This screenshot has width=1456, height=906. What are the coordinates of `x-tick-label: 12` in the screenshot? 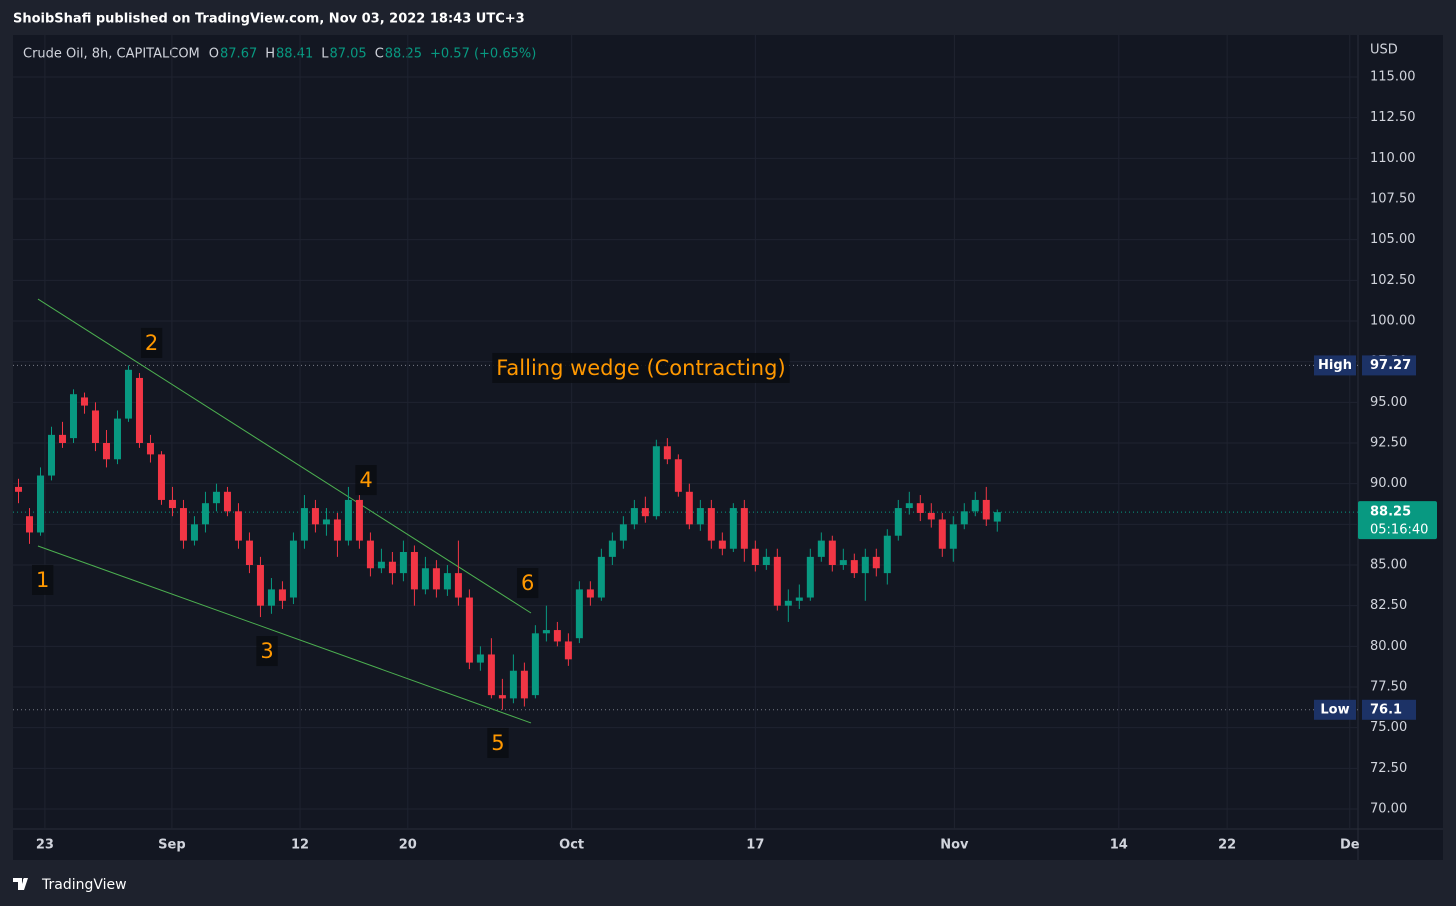 It's located at (300, 845).